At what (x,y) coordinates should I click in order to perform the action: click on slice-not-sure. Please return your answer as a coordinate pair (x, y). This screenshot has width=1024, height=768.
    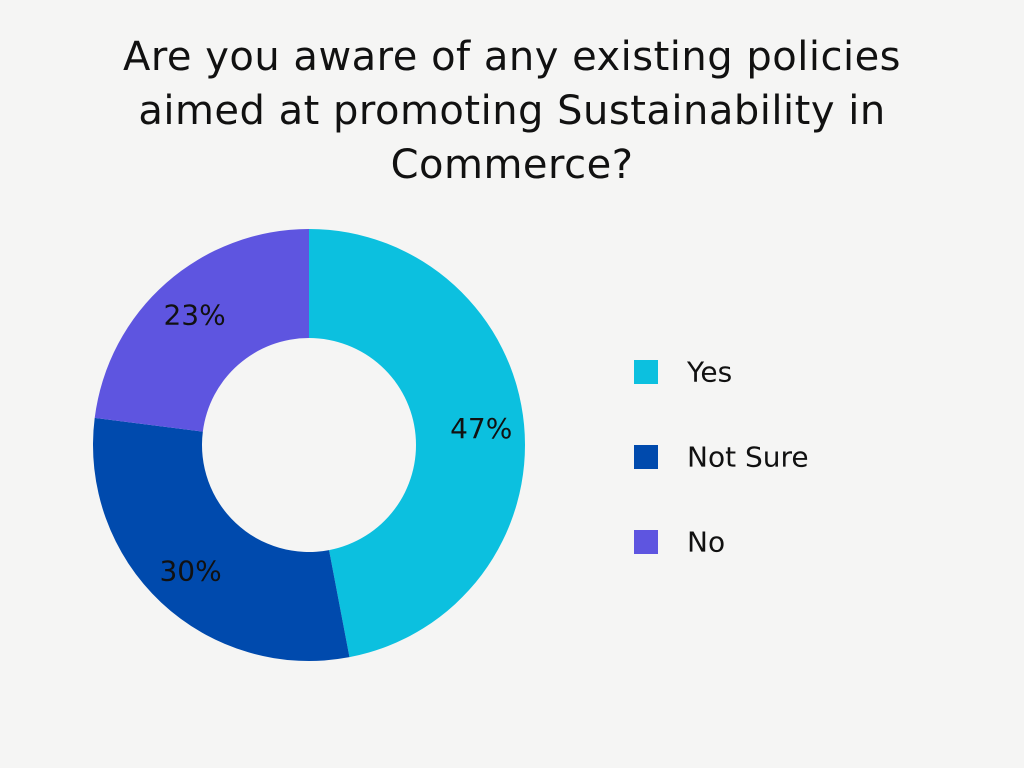
    Looking at the image, I should click on (221, 539).